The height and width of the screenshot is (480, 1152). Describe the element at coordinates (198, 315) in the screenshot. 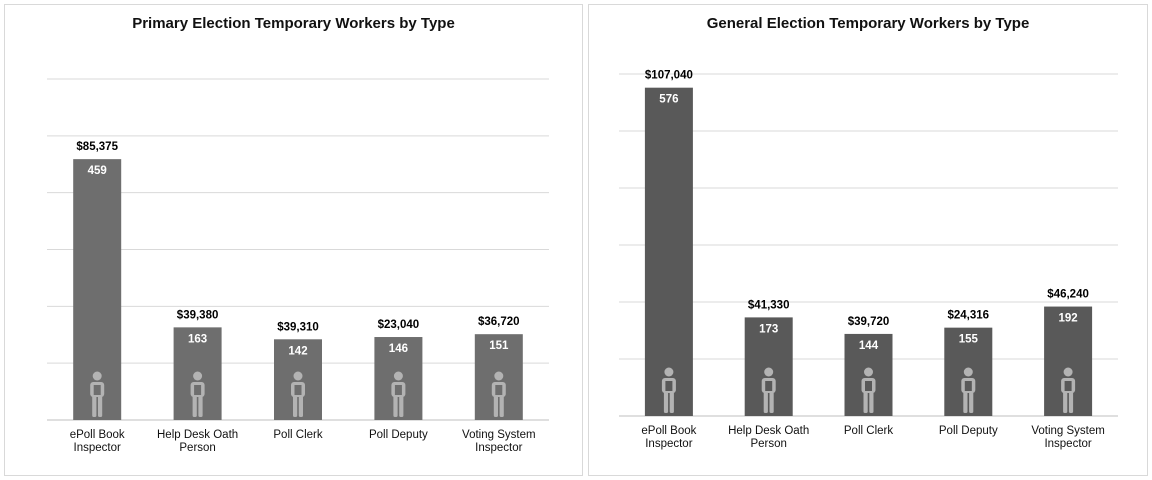

I see `cost-label: $39,380` at that location.